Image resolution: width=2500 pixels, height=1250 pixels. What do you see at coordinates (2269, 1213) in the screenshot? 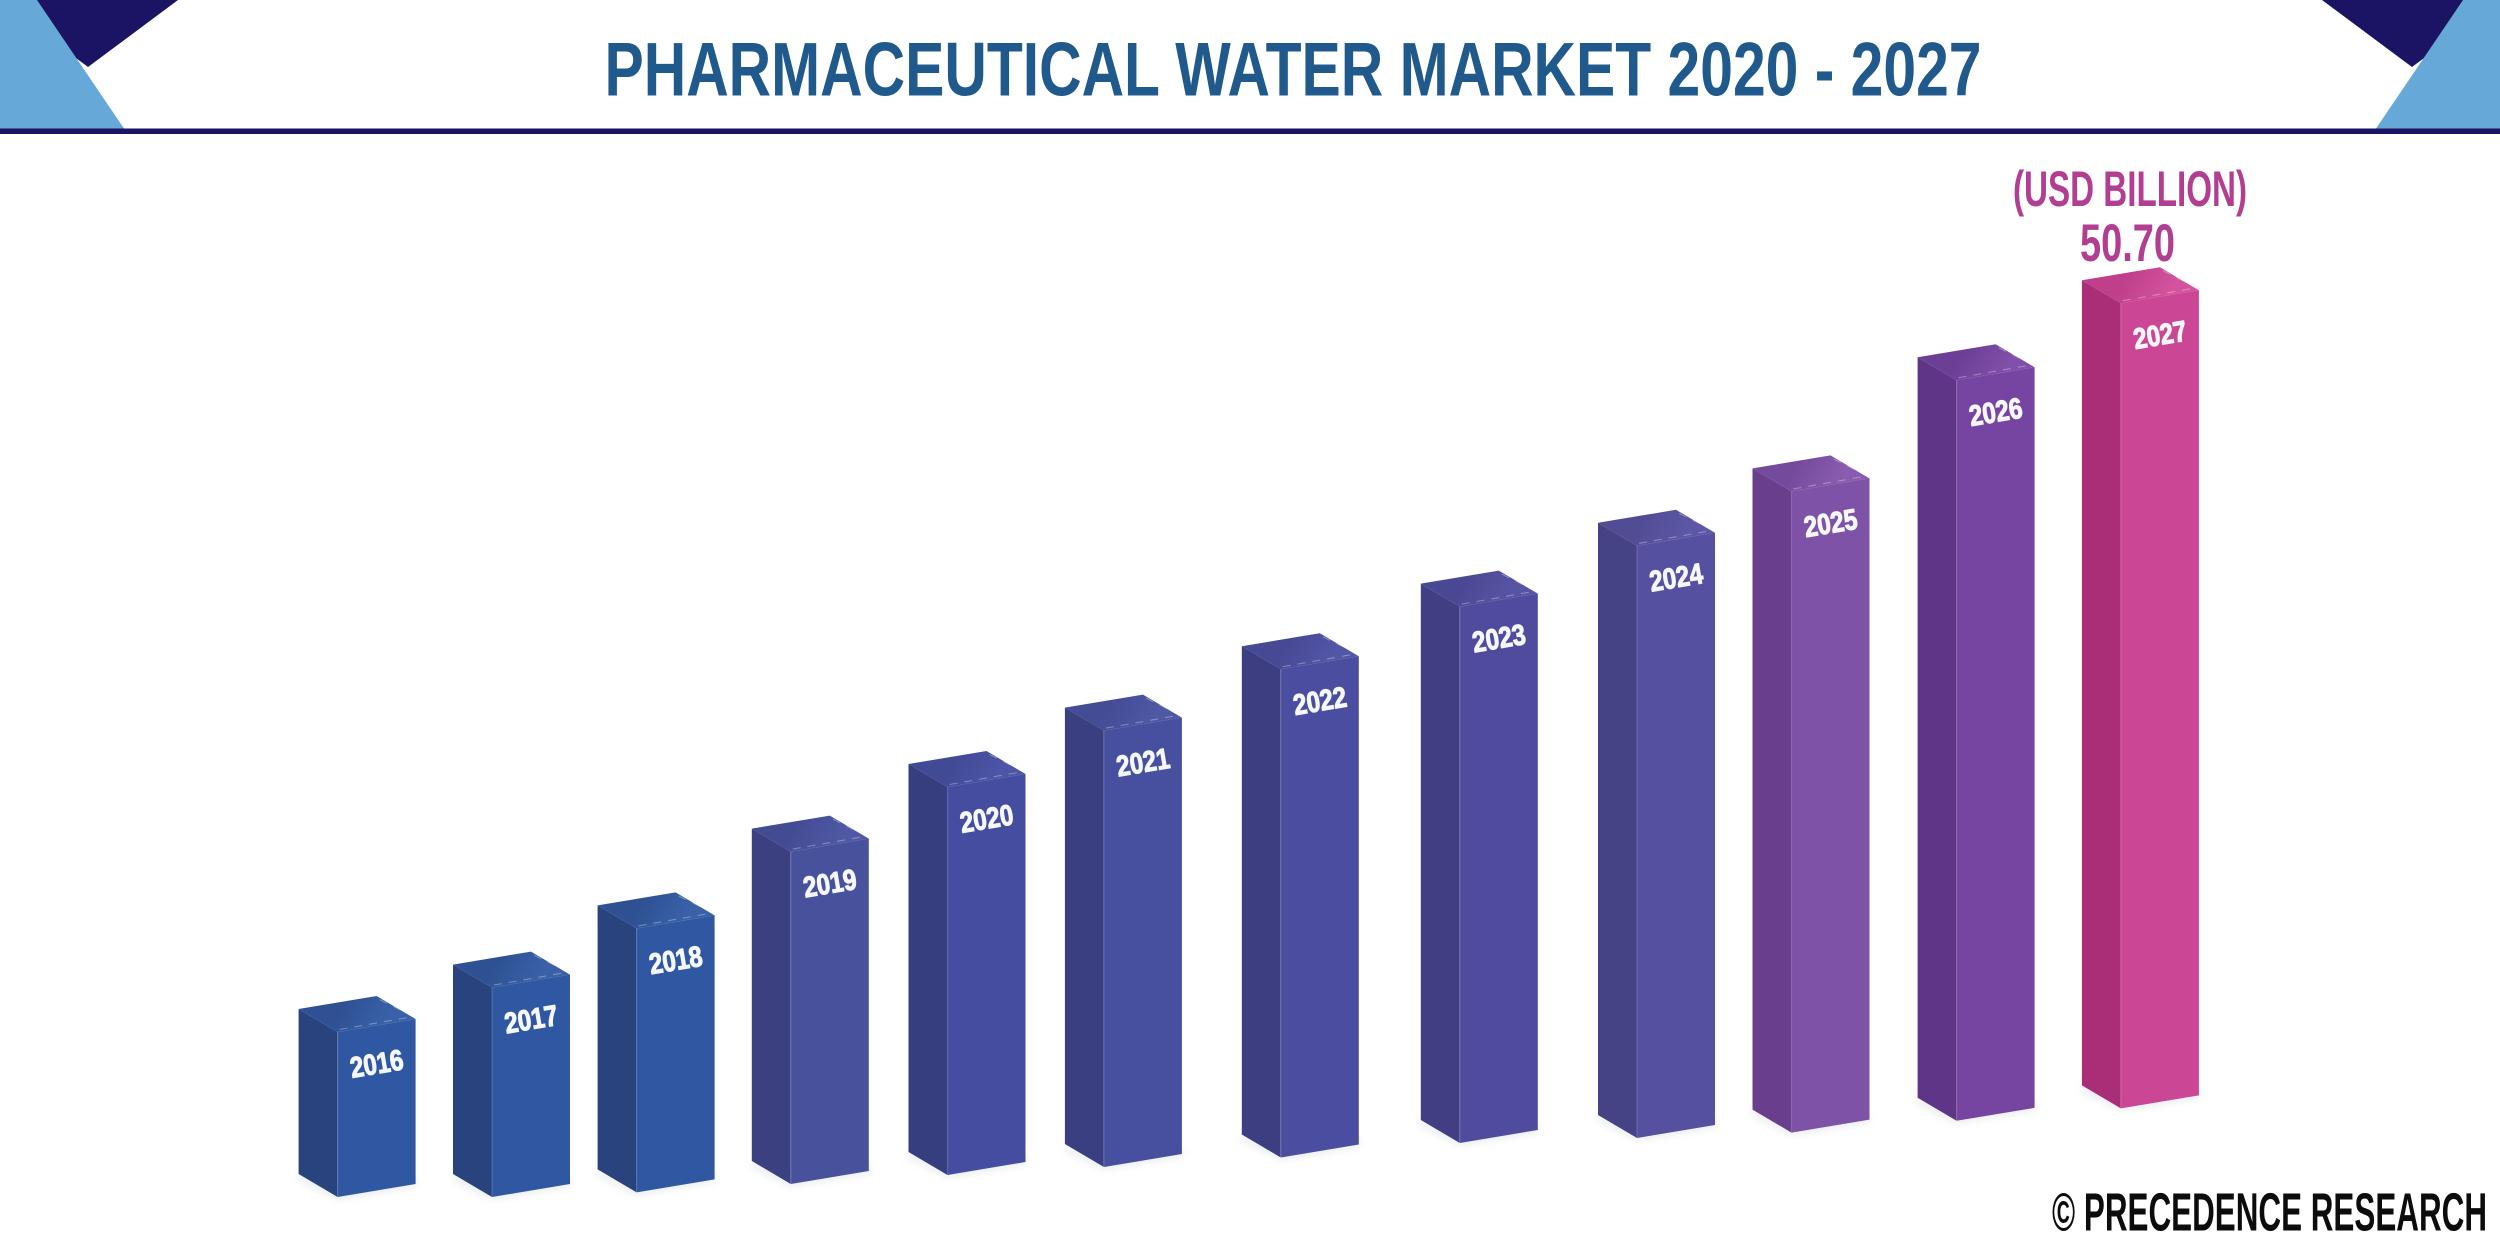
I see `svg-text: © PRECEDENCE RESEARCH` at bounding box center [2269, 1213].